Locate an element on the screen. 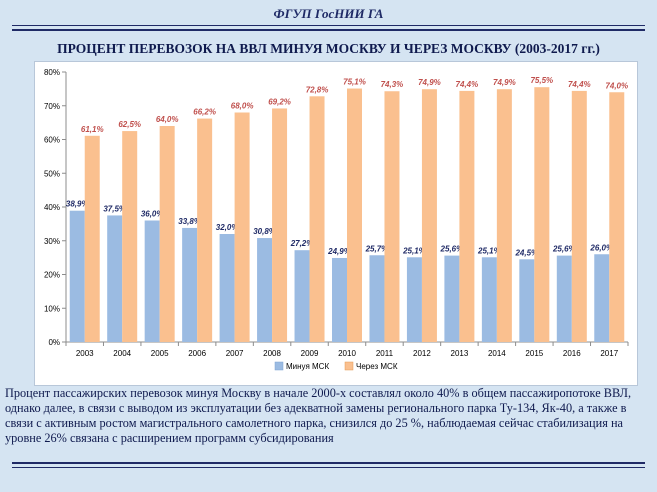 Image resolution: width=657 pixels, height=492 pixels. data-label-minuya-msk: 38,9% is located at coordinates (77, 204).